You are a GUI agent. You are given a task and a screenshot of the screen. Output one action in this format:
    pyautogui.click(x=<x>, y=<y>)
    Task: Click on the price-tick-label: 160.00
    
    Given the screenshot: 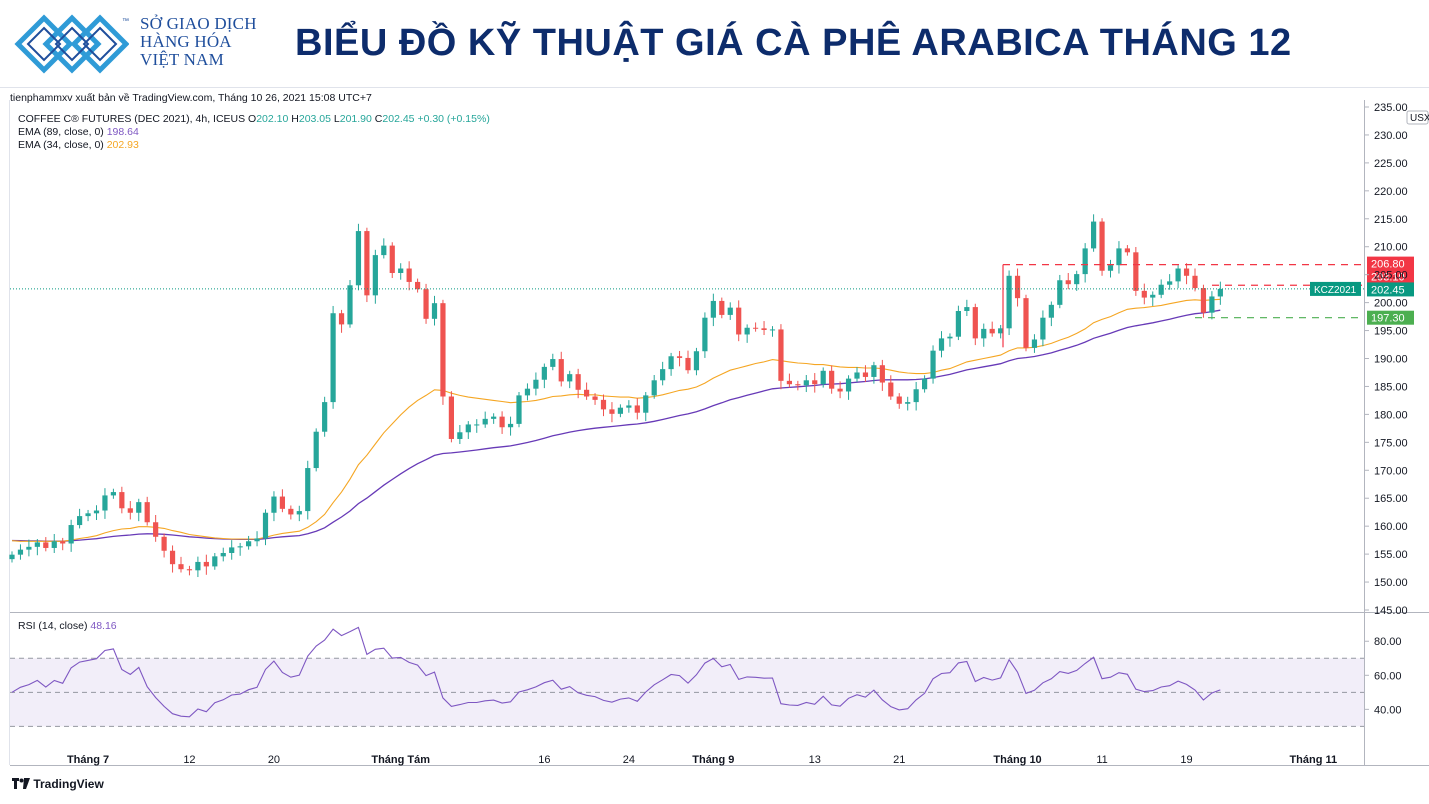 What is the action you would take?
    pyautogui.click(x=1391, y=527)
    